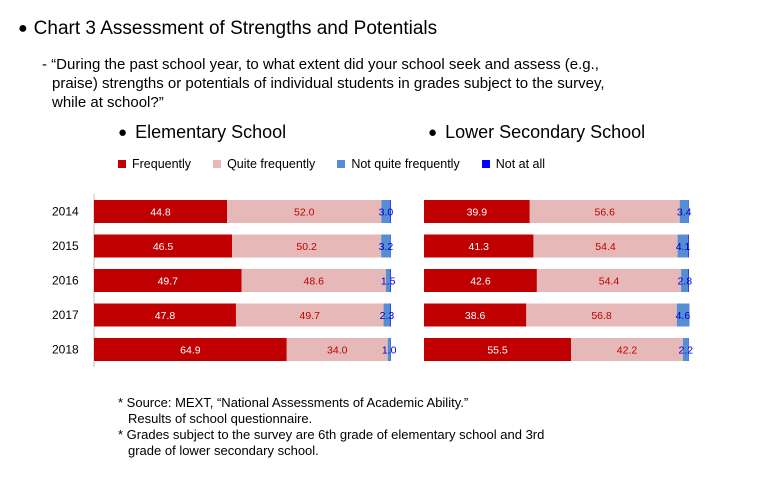 This screenshot has height=491, width=777. I want to click on data-label: 55.5, so click(497, 351).